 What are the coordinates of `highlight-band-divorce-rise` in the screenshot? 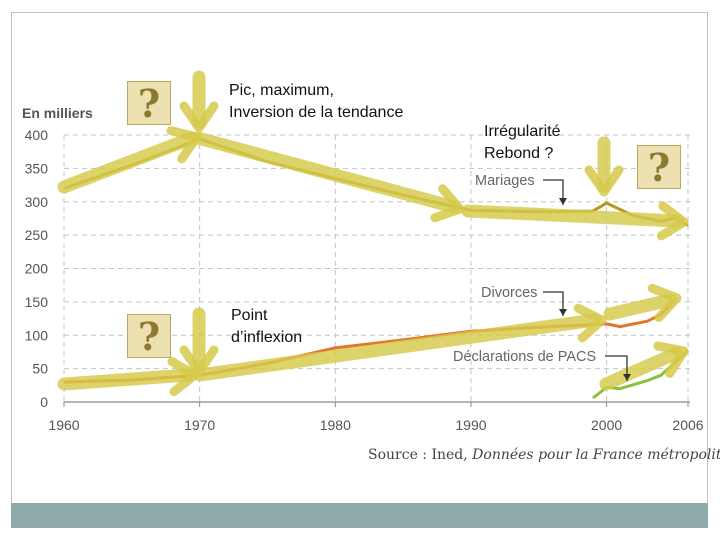 It's located at (397, 347).